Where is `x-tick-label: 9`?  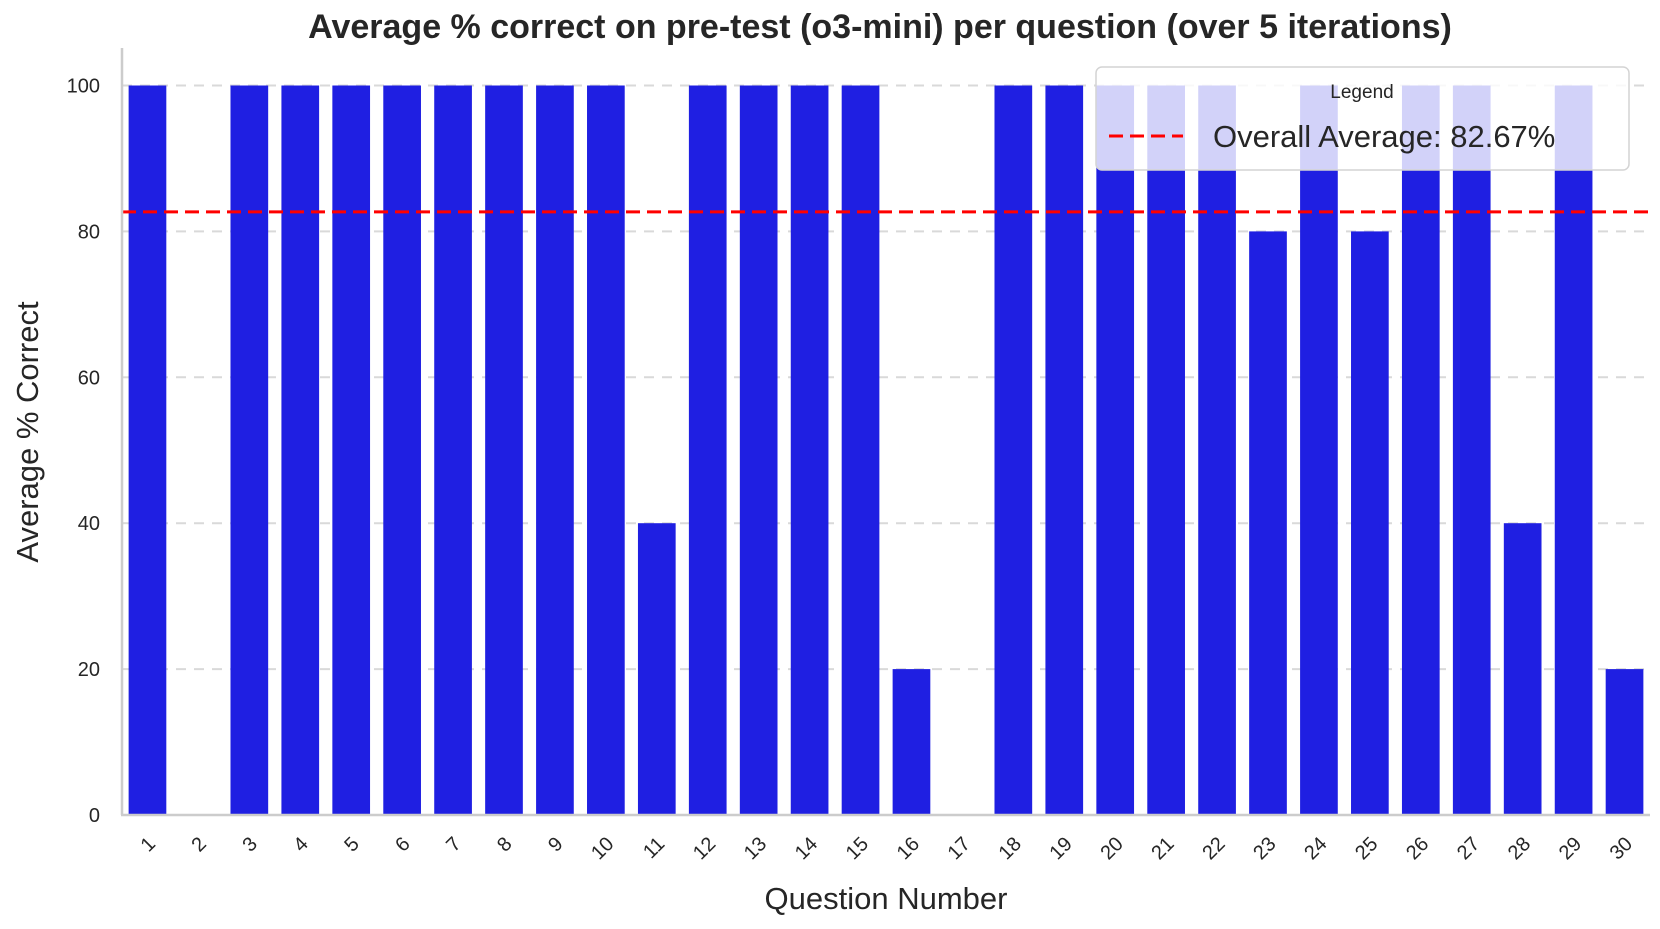
x-tick-label: 9 is located at coordinates (555, 844).